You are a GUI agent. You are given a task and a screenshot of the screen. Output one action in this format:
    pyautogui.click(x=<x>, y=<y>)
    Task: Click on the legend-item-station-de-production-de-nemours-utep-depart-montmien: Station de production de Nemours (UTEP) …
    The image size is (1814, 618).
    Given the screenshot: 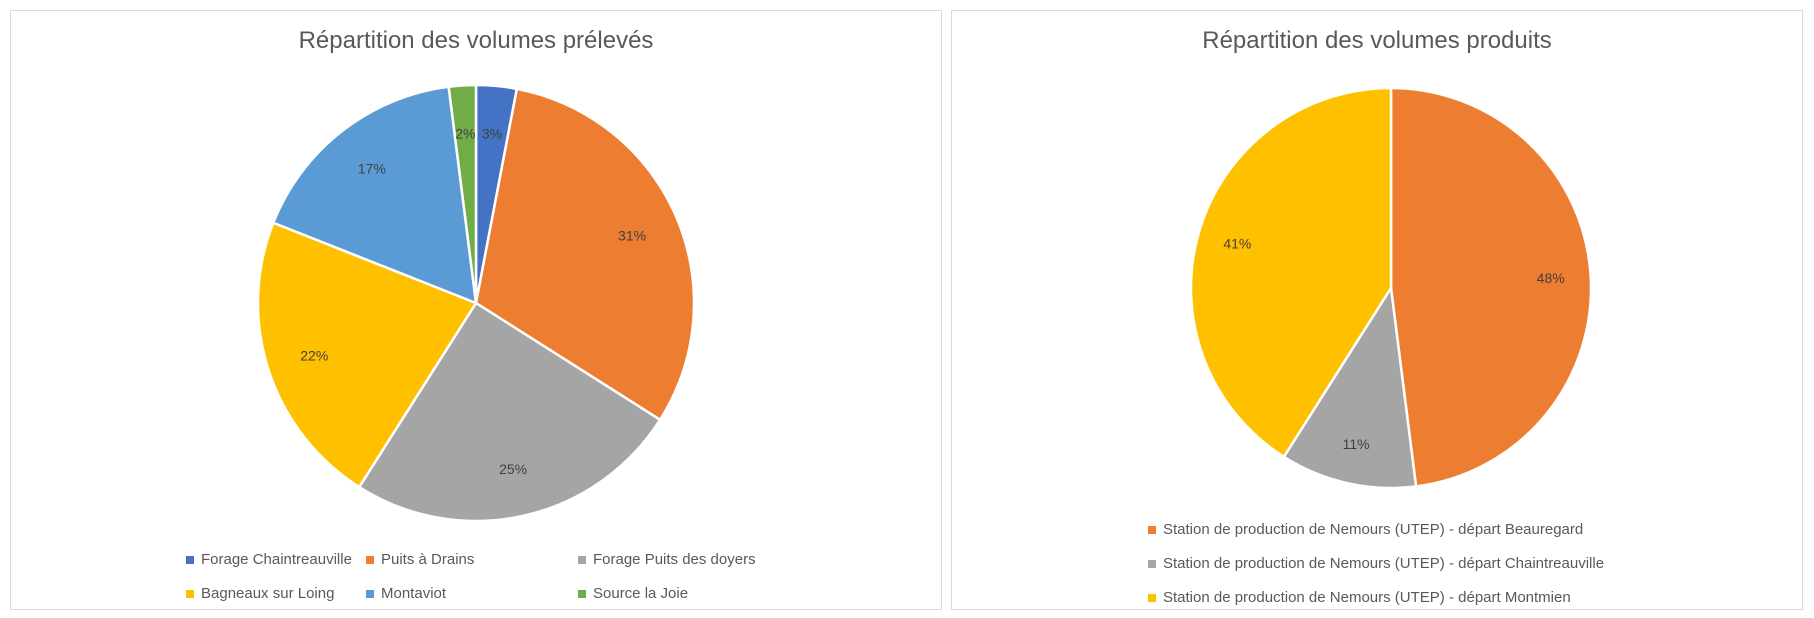 What is the action you would take?
    pyautogui.click(x=1359, y=597)
    